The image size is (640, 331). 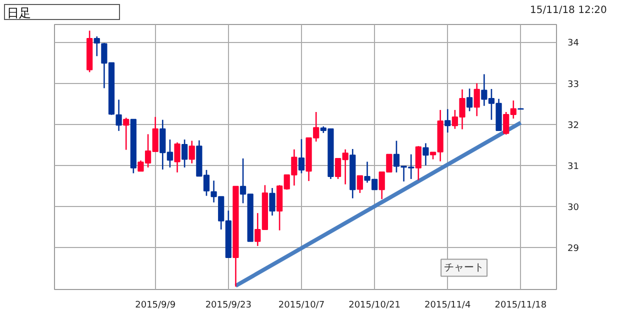 What do you see at coordinates (573, 167) in the screenshot?
I see `y-tick-label: 31` at bounding box center [573, 167].